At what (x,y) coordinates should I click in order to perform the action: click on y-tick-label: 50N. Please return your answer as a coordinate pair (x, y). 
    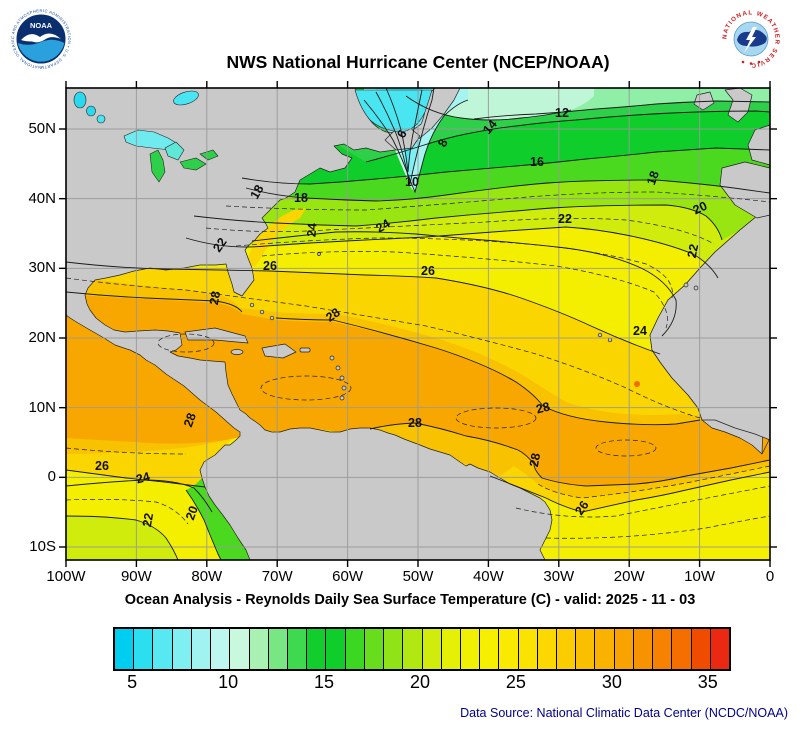
    Looking at the image, I should click on (42, 128).